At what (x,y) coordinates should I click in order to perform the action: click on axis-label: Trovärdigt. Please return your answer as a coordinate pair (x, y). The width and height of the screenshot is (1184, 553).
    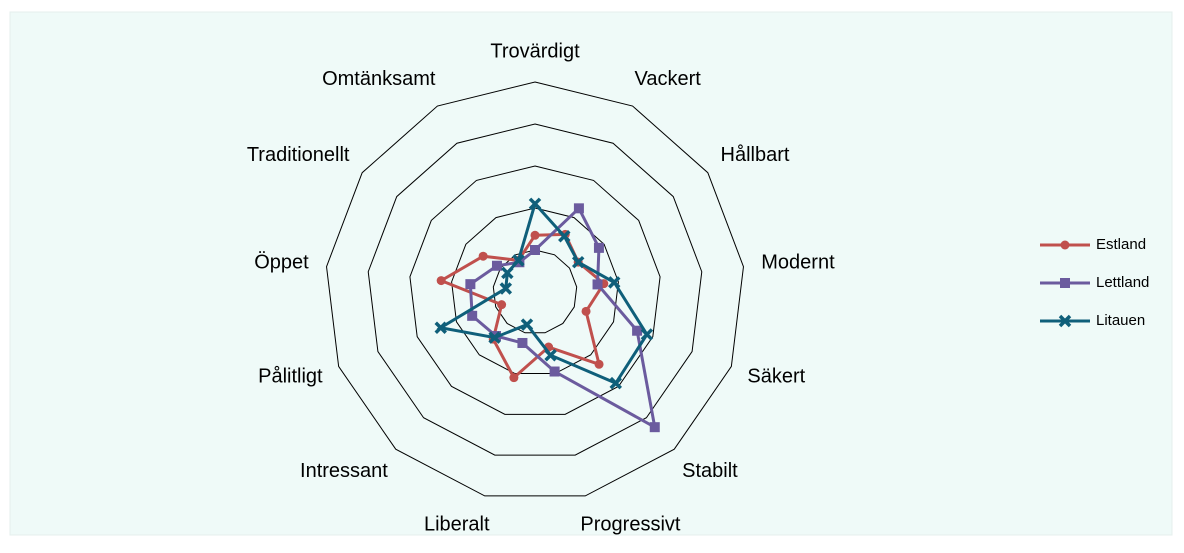
    Looking at the image, I should click on (535, 51).